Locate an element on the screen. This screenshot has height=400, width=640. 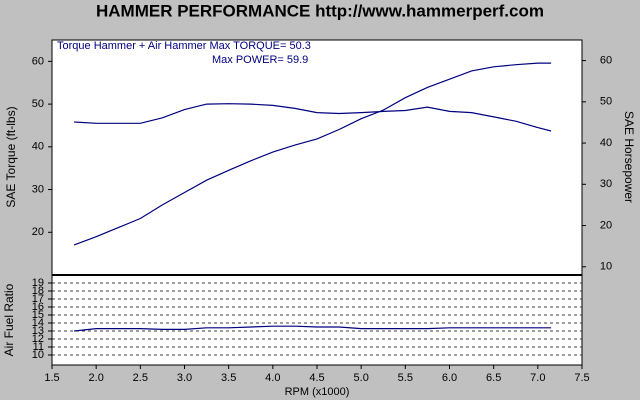
y-tick-label: 30 is located at coordinates (38, 189).